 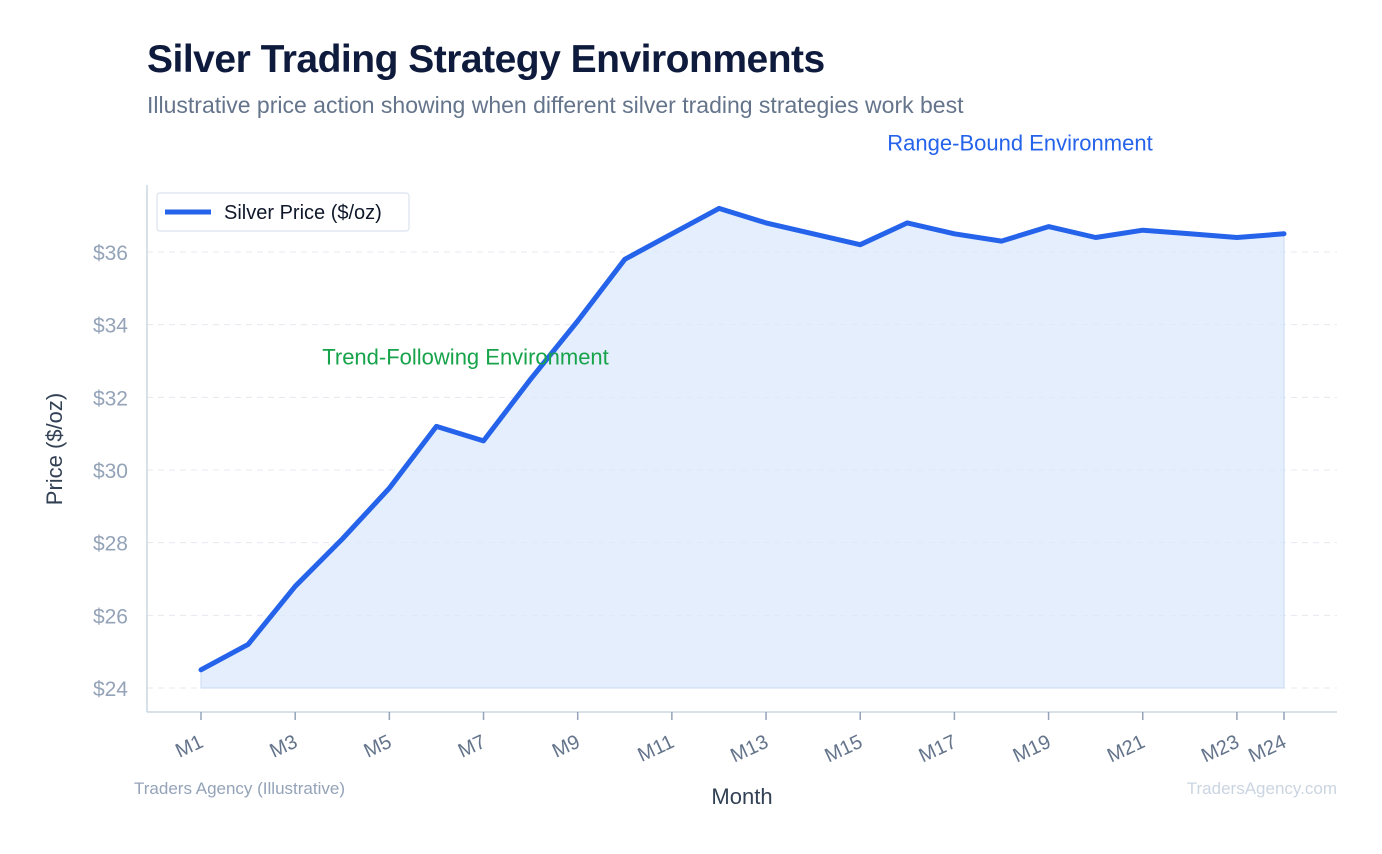 I want to click on y-tick-label: $24, so click(x=110, y=689).